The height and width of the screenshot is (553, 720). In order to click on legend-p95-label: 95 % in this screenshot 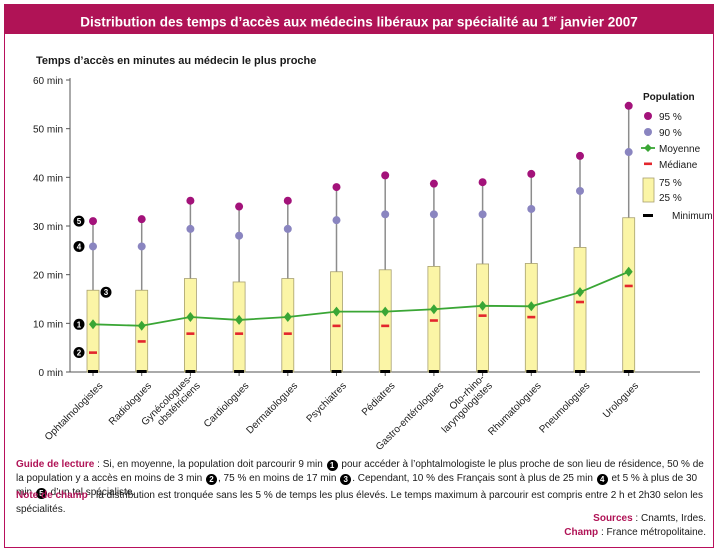, I will do `click(670, 117)`.